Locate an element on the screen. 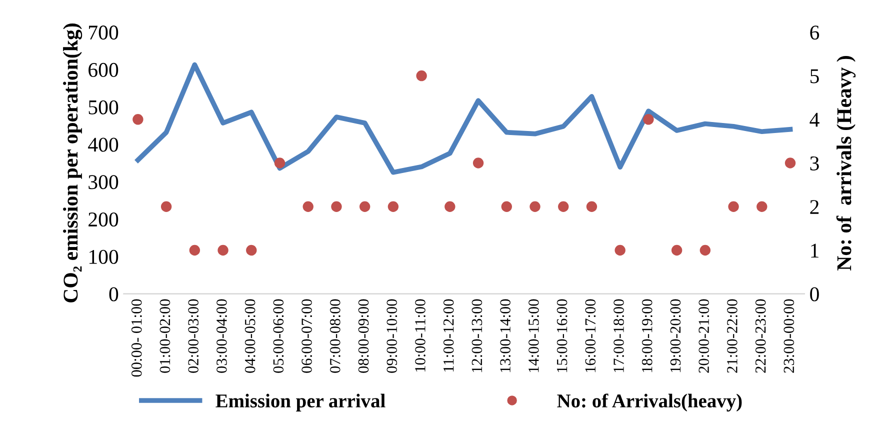 The height and width of the screenshot is (429, 884). y-tick-label: 300 is located at coordinates (103, 182).